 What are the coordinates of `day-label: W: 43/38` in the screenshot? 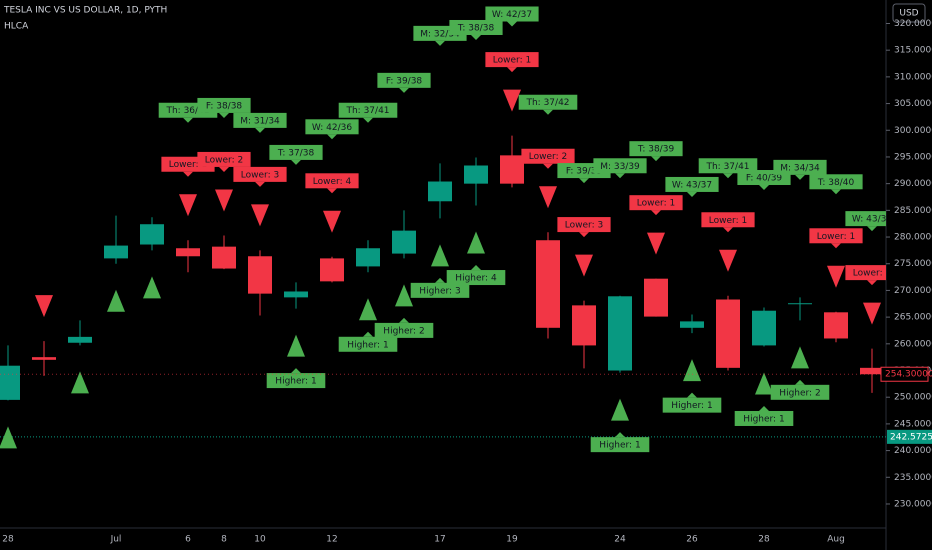 It's located at (865, 221).